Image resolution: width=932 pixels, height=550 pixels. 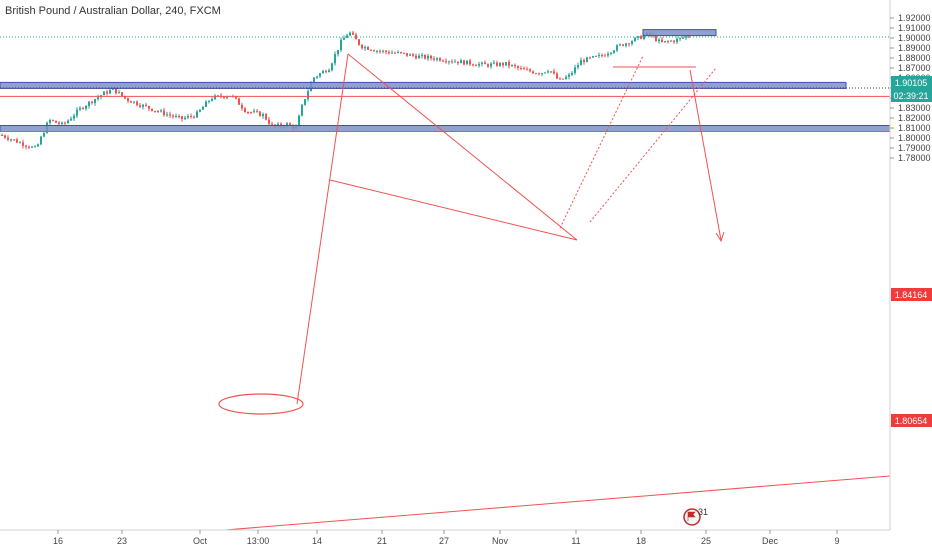 What do you see at coordinates (500, 541) in the screenshot?
I see `x-tick-label: Nov` at bounding box center [500, 541].